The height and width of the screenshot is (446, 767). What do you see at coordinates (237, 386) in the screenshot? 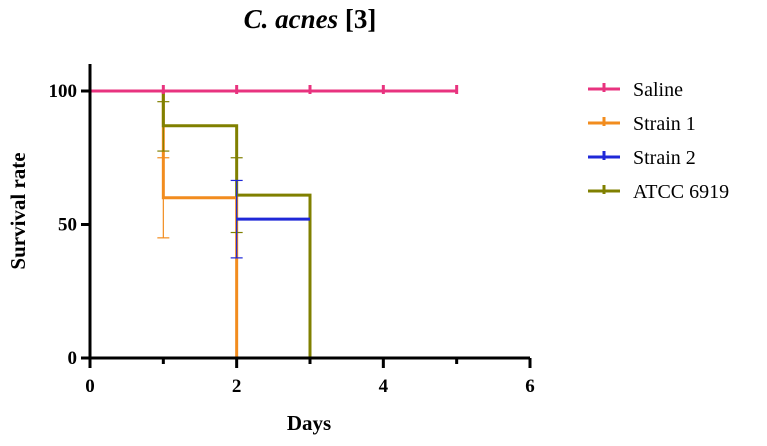
I see `x-tick-label: 2` at bounding box center [237, 386].